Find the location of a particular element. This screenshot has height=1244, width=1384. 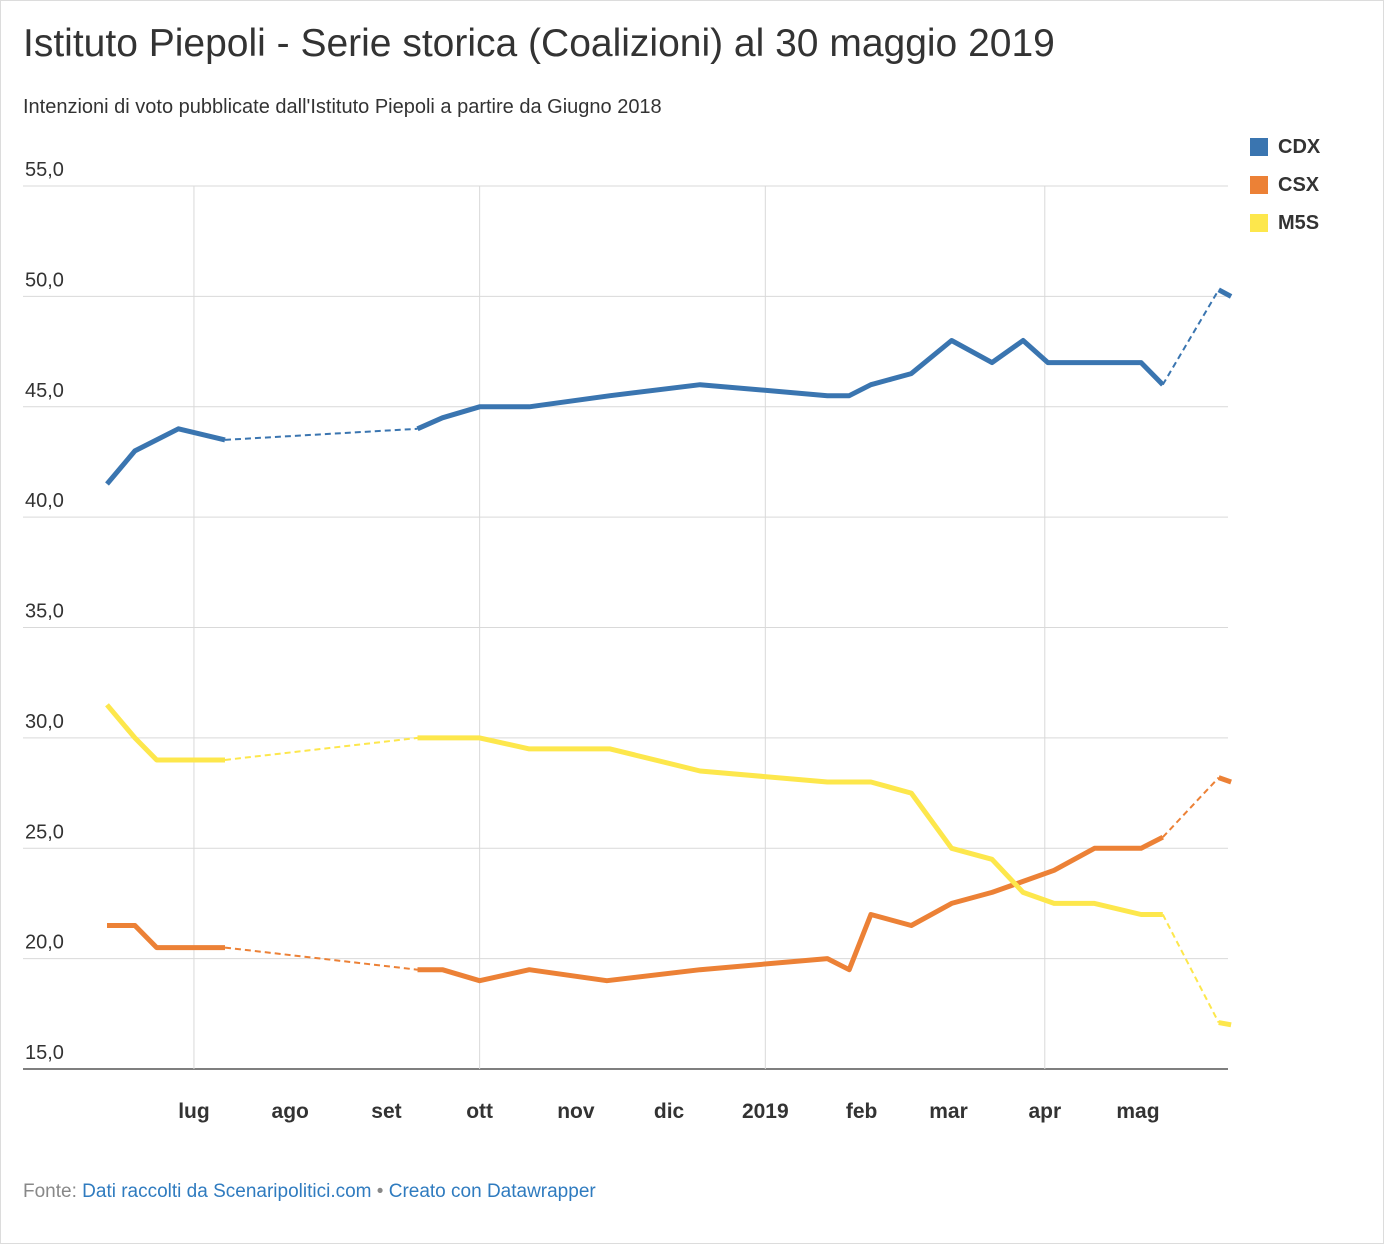

y-tick-label: 25,0 is located at coordinates (44, 832).